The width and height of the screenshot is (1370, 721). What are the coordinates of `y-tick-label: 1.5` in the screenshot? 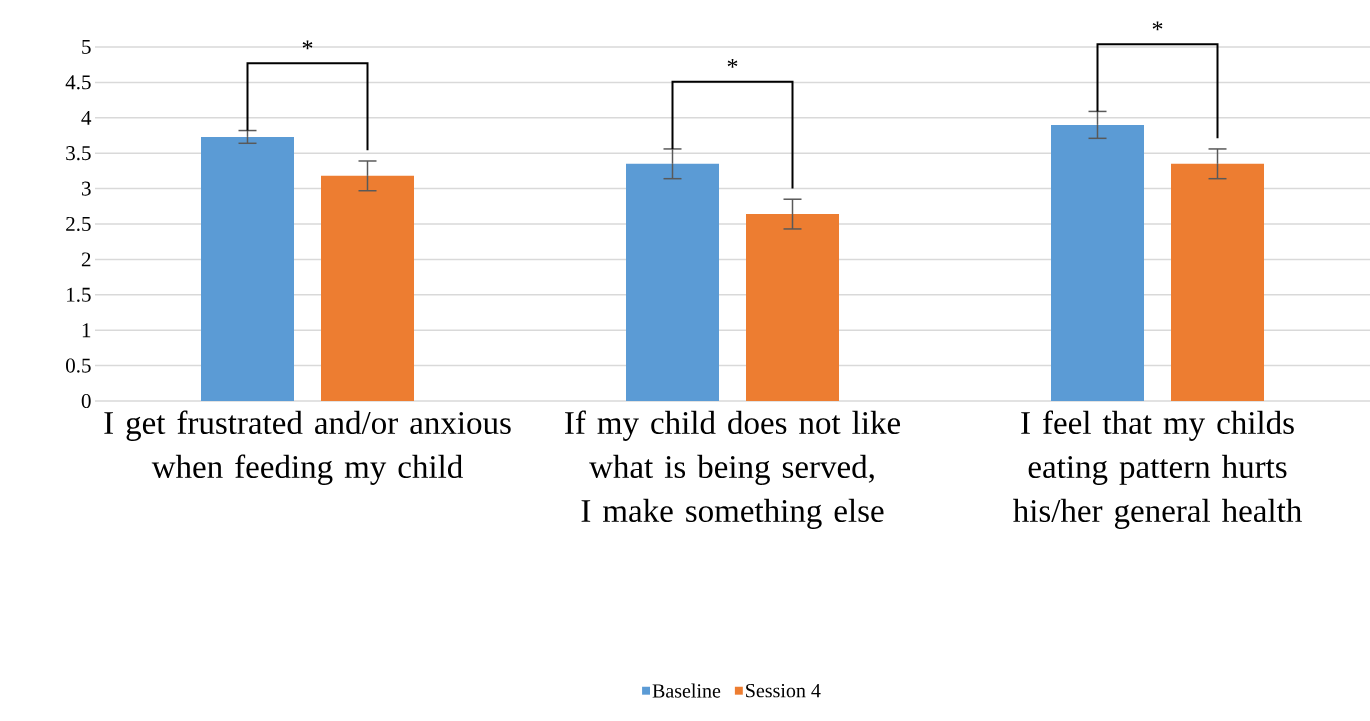 It's located at (79, 294).